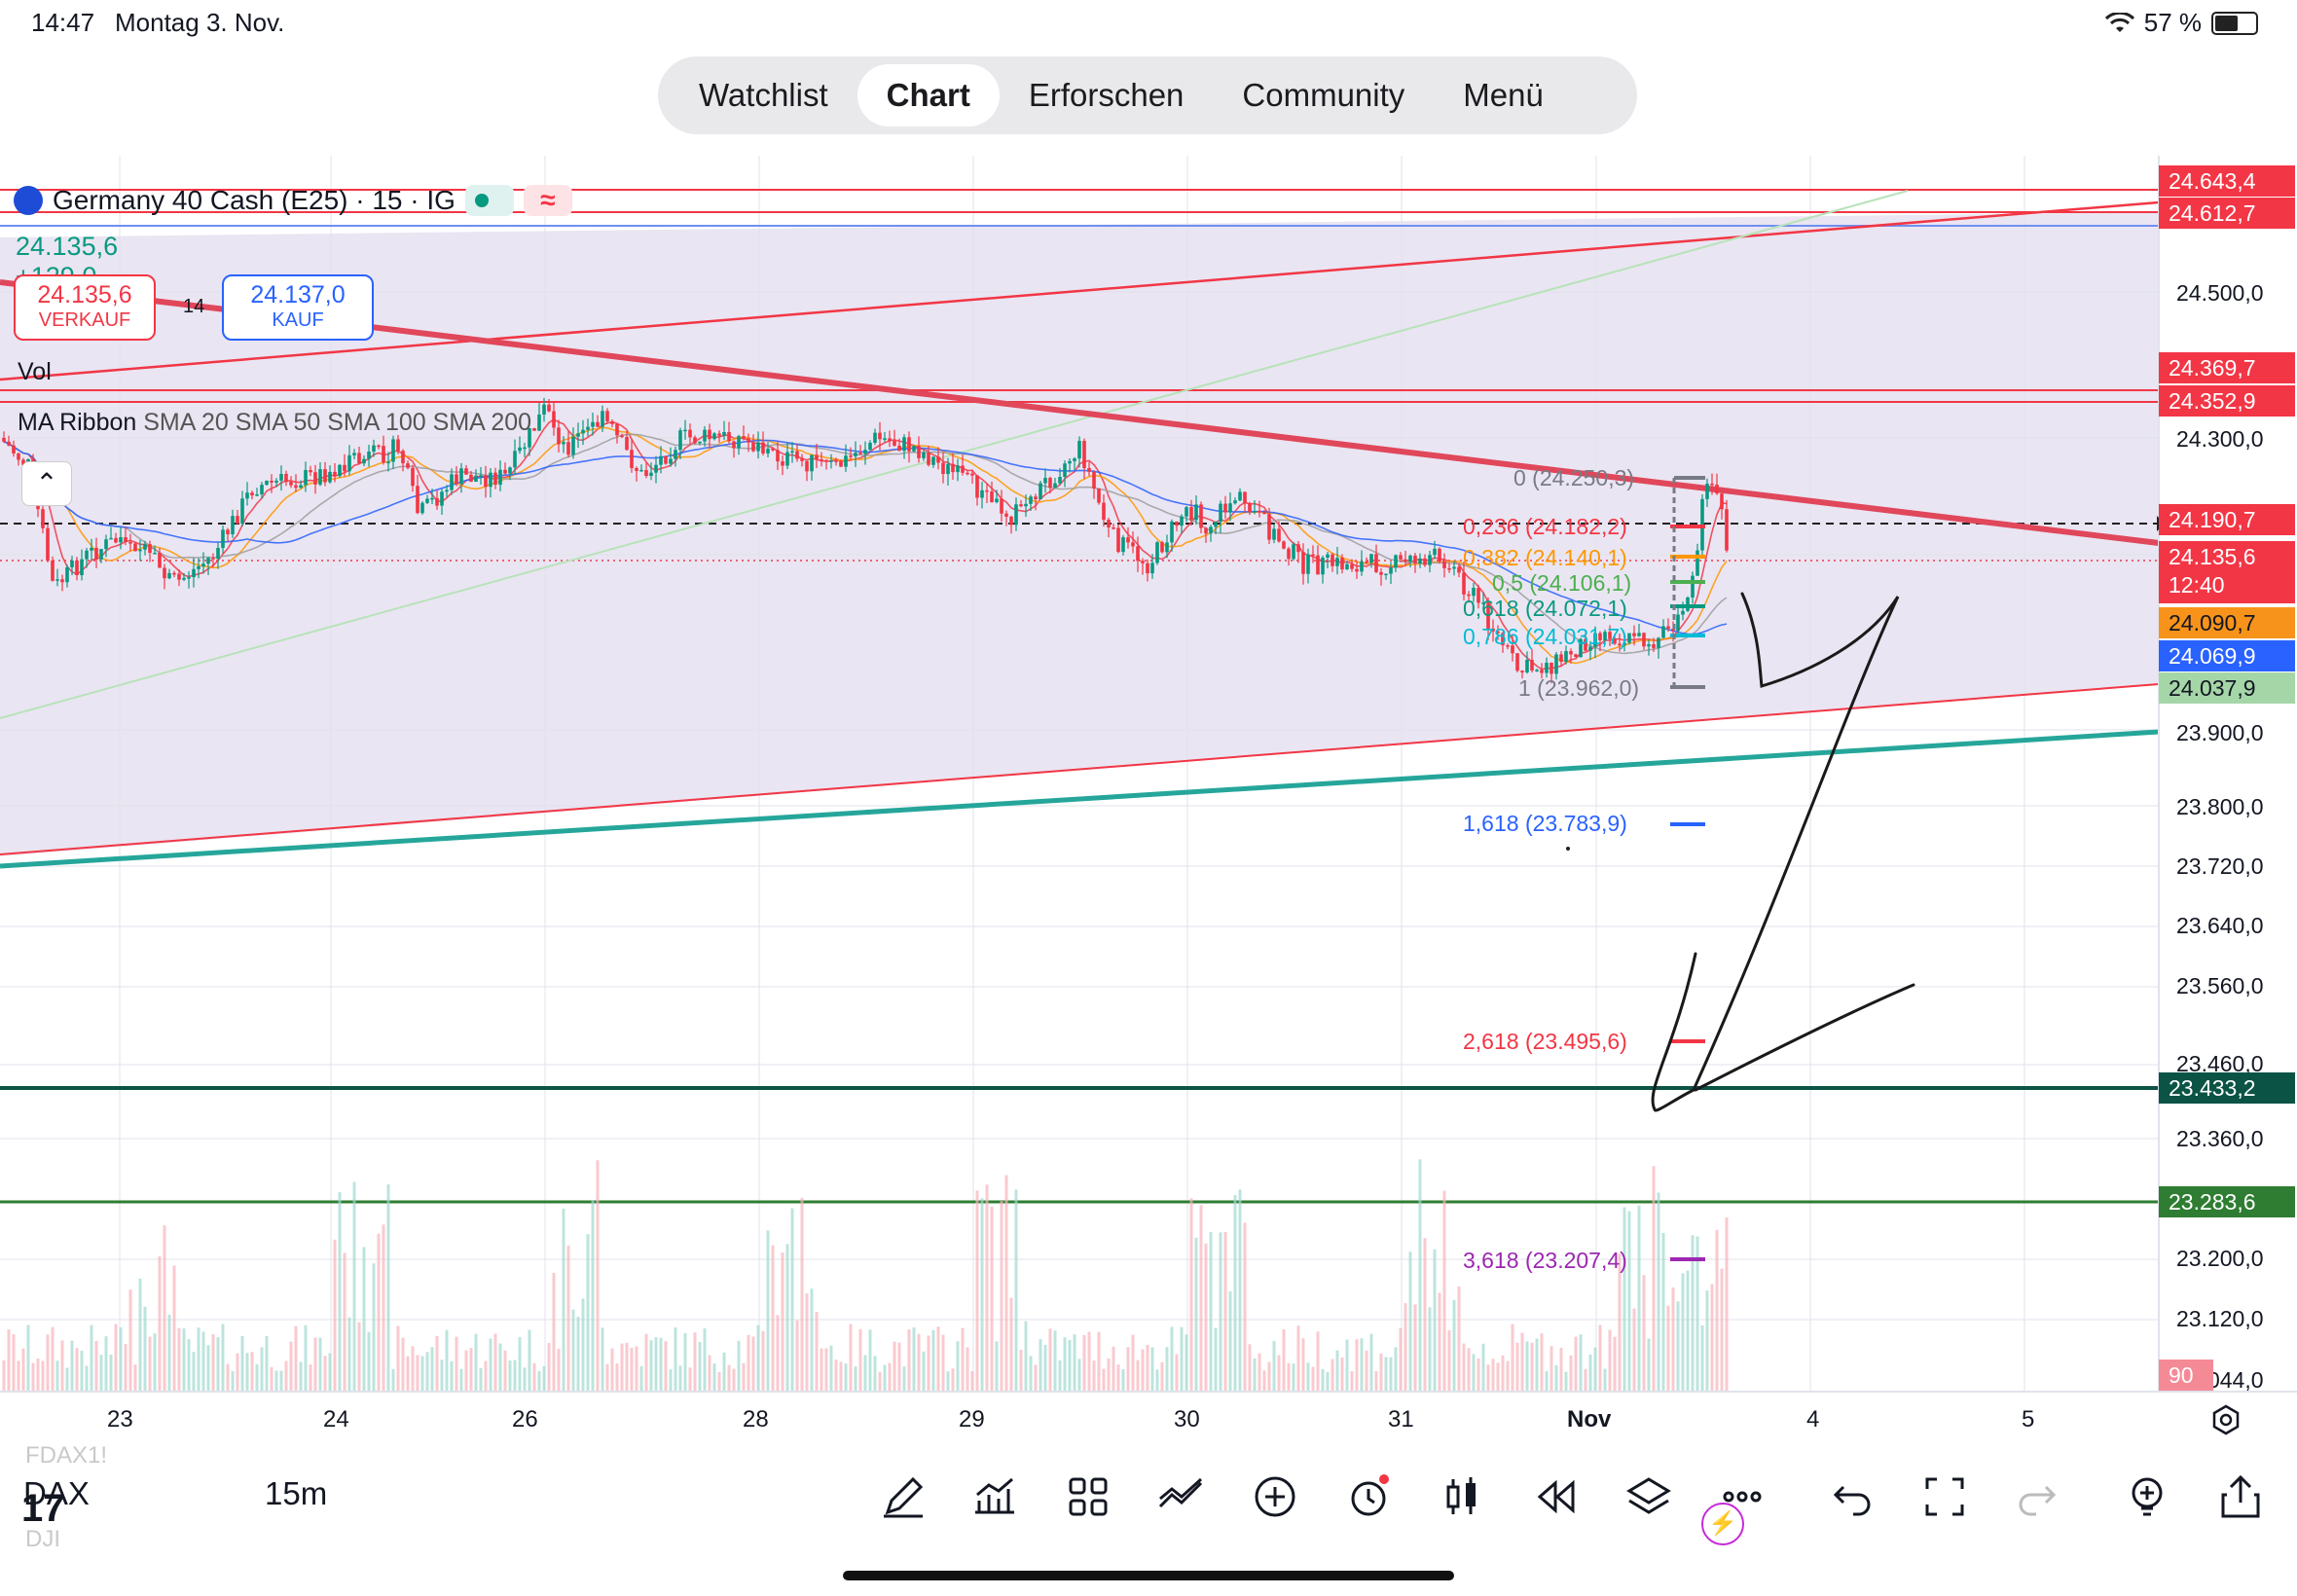  What do you see at coordinates (293, 200) in the screenshot?
I see `symbol-title: Germany 40 Cash (E25) · 15 · IG ≈` at bounding box center [293, 200].